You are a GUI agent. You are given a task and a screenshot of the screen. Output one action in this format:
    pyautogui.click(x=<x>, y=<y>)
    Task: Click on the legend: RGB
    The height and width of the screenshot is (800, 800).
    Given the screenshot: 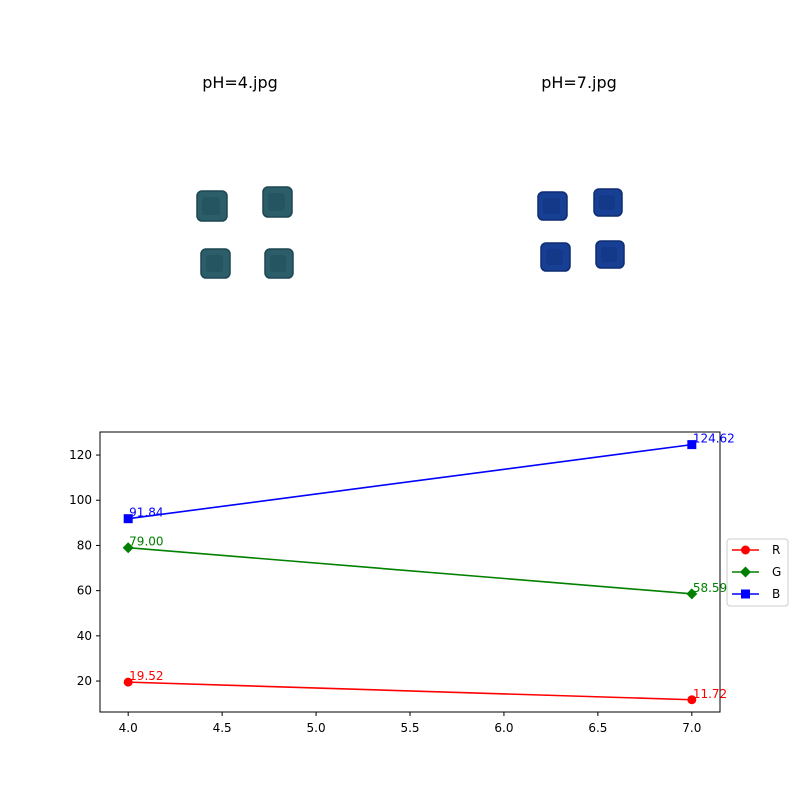 What is the action you would take?
    pyautogui.click(x=757, y=572)
    